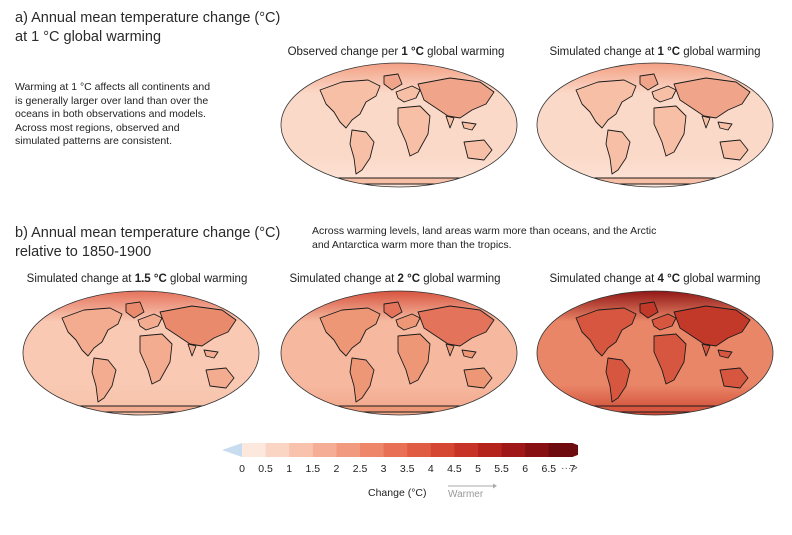  I want to click on map-title-observed-1c: Observed change per 1 °C global warming, so click(396, 52).